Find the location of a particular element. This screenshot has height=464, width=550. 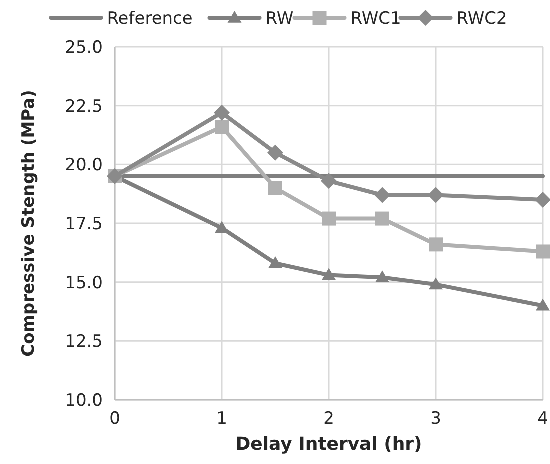

x-tick-label: 1 is located at coordinates (222, 419).